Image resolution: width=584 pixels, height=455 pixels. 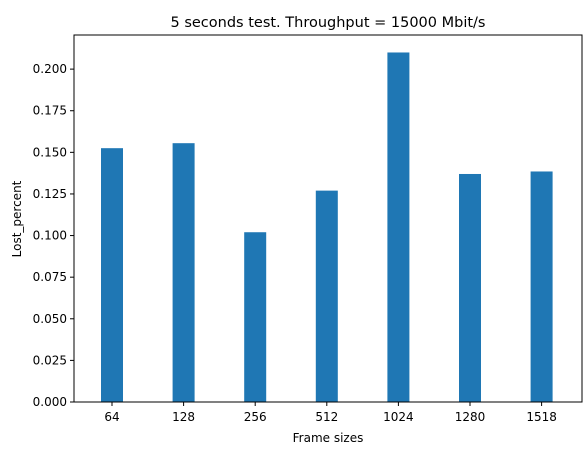 What do you see at coordinates (50, 194) in the screenshot?
I see `y-tick-label: 0.125` at bounding box center [50, 194].